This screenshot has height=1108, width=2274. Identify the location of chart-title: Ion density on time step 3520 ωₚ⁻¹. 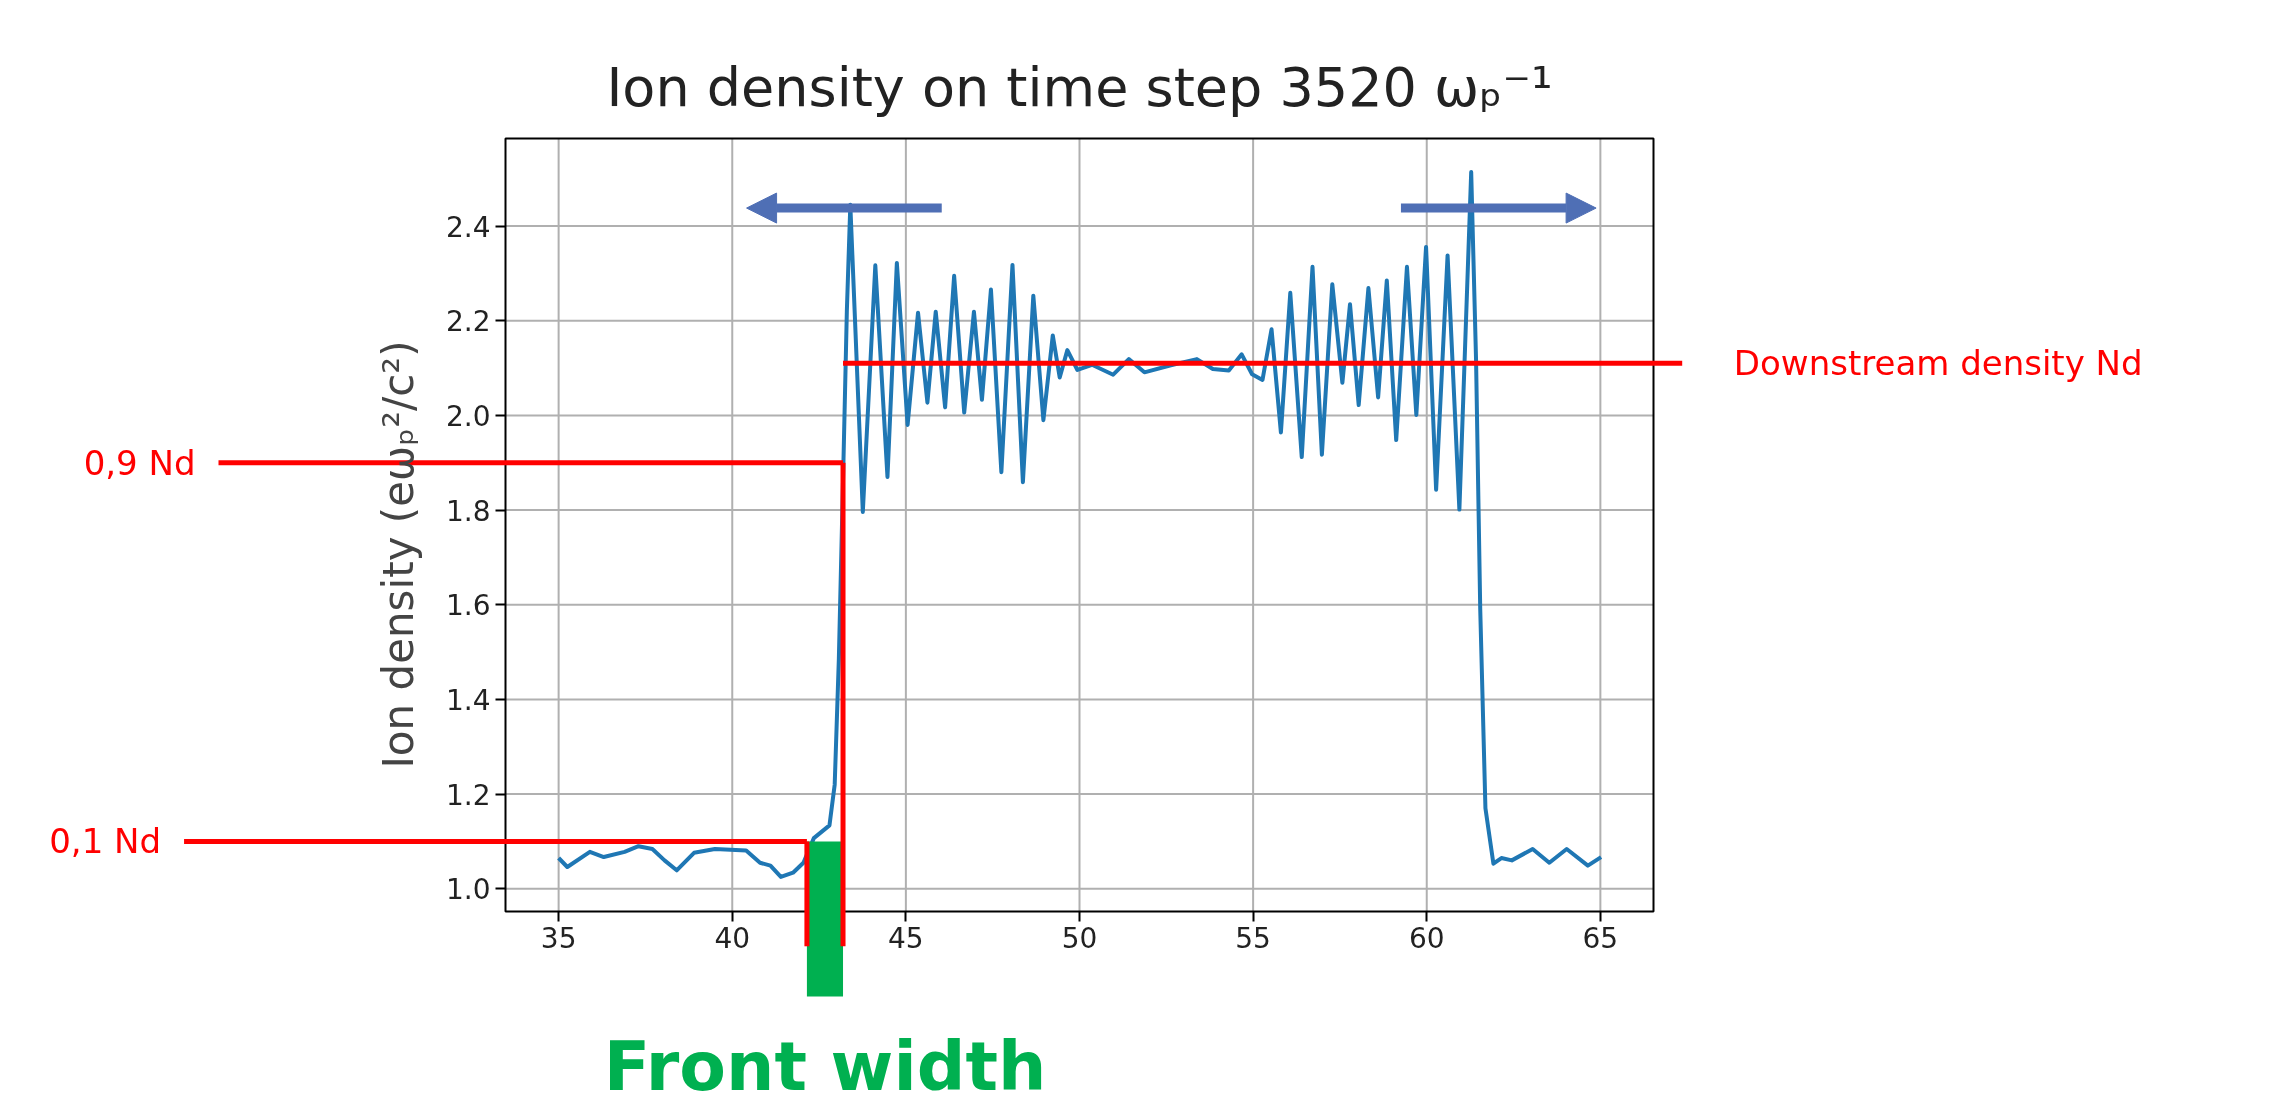
(1079, 88).